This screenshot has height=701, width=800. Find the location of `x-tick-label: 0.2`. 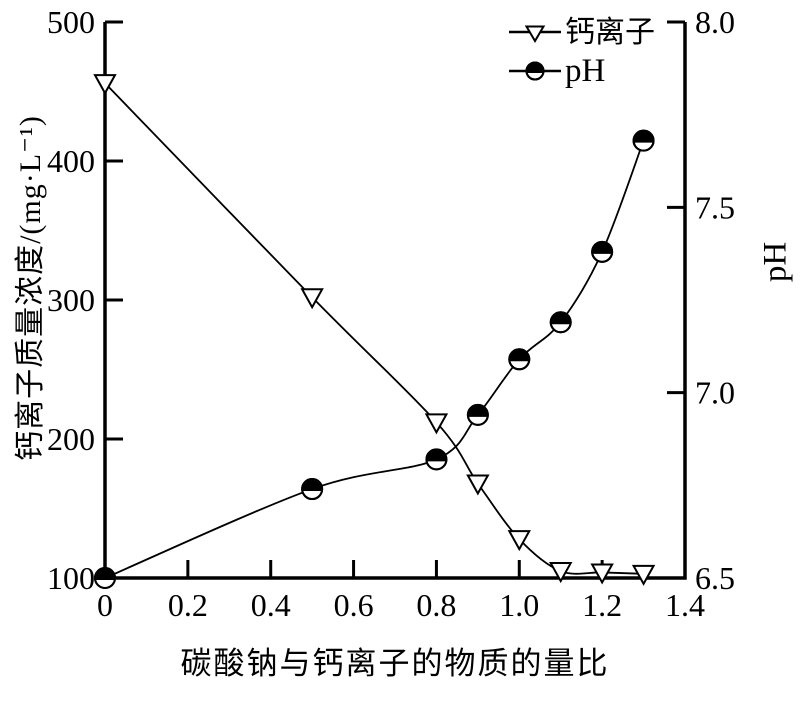

x-tick-label: 0.2 is located at coordinates (188, 605).